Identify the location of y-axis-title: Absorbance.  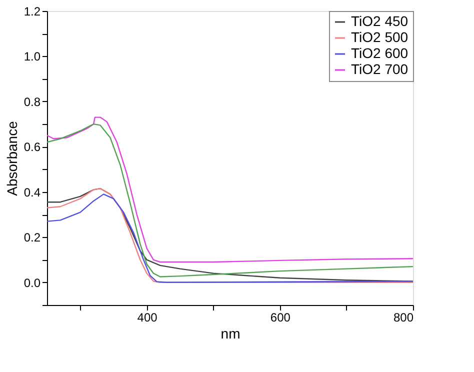
(12, 158).